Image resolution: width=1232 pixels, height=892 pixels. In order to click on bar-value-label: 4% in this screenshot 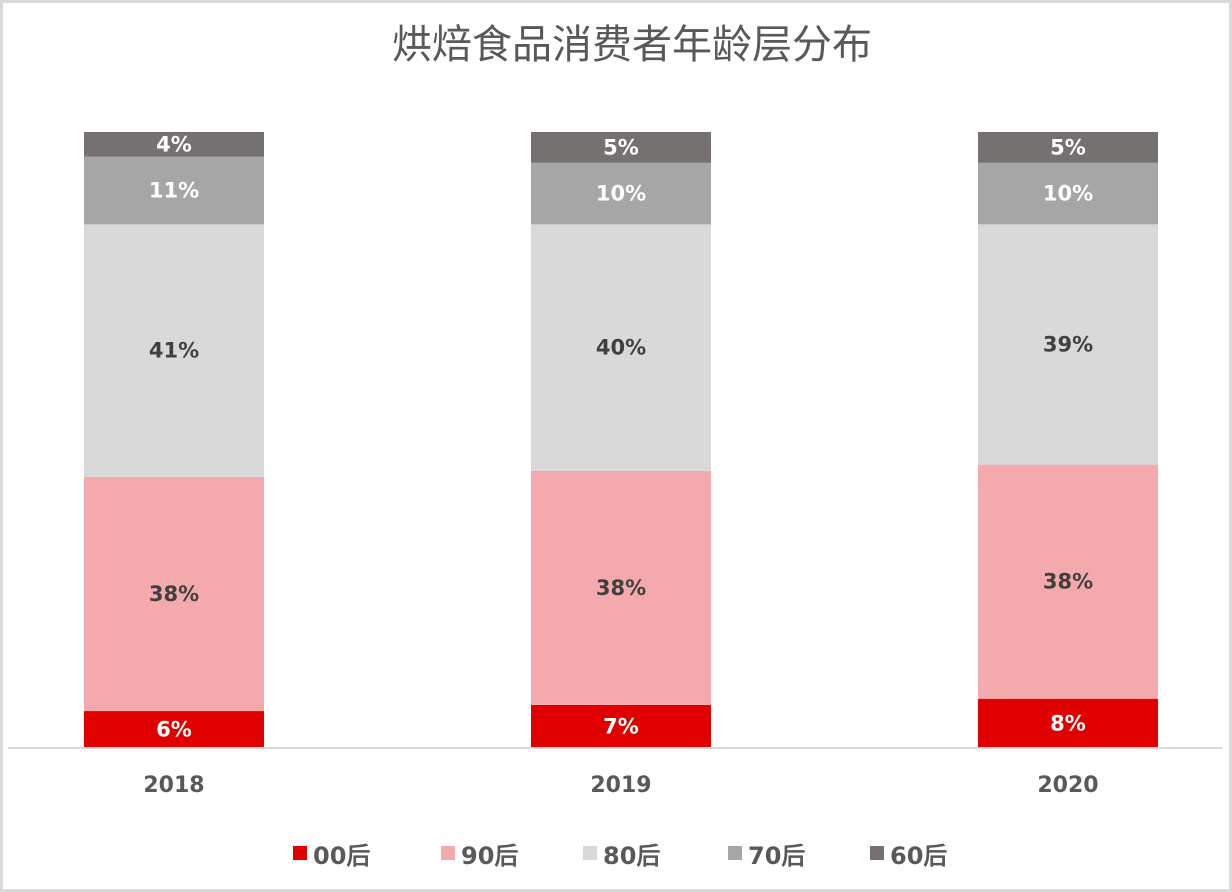, I will do `click(174, 144)`.